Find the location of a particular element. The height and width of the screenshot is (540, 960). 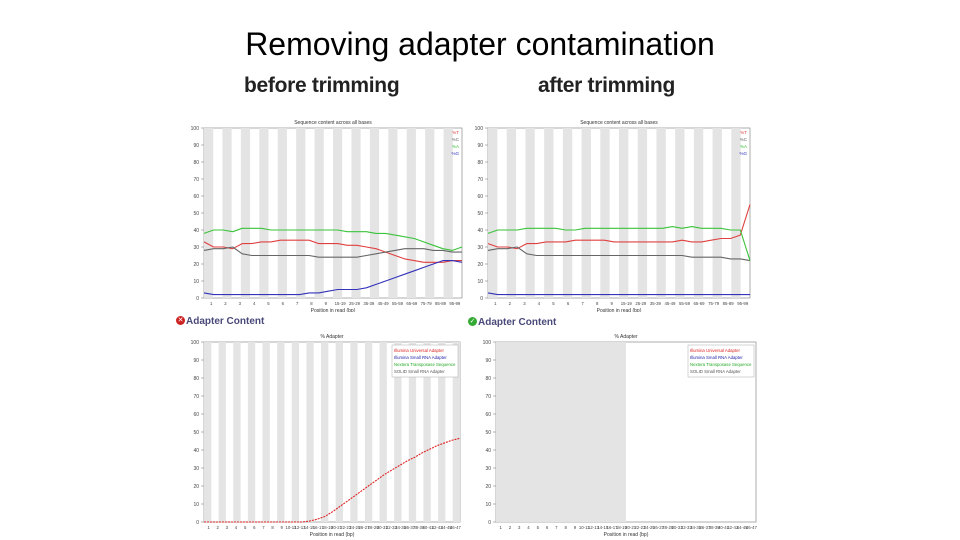

x-tick-label: 85-89 is located at coordinates (441, 303).